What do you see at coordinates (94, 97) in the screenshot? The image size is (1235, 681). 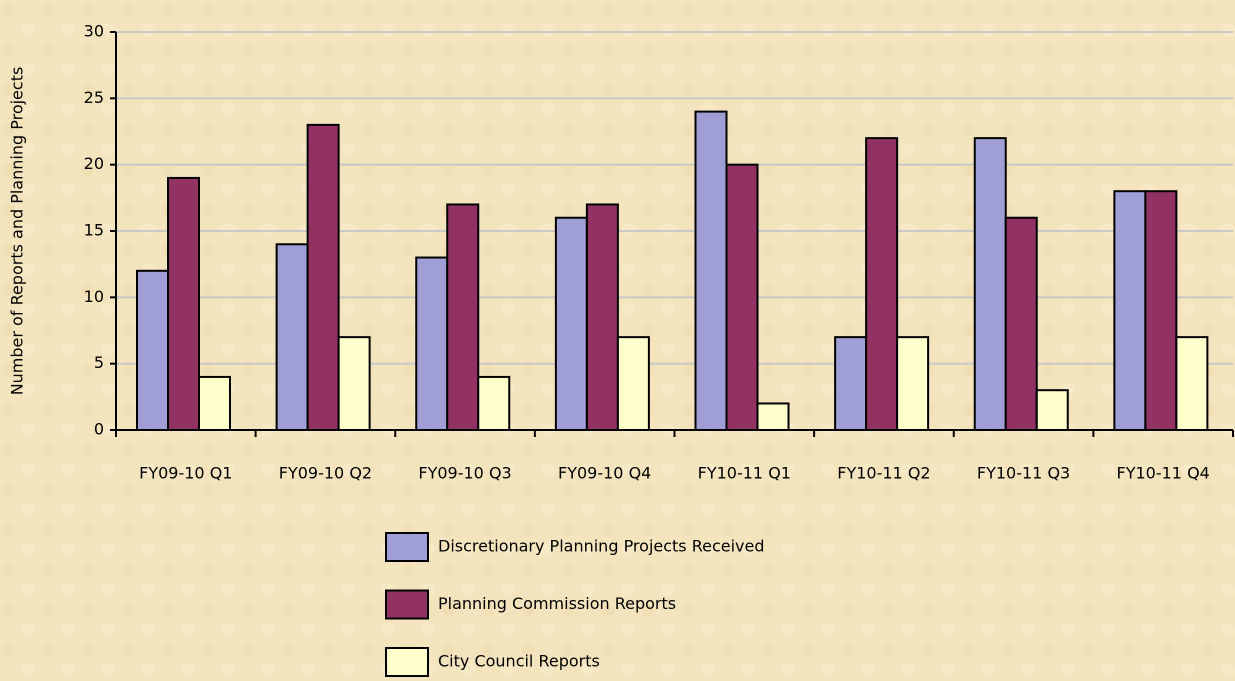 I see `y-tick-label: 25` at bounding box center [94, 97].